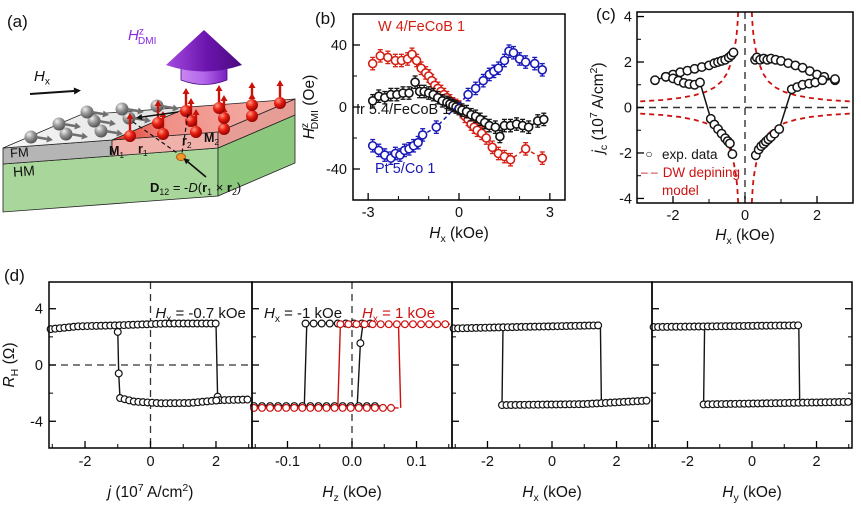 Image resolution: width=861 pixels, height=509 pixels. Describe the element at coordinates (352, 494) in the screenshot. I see `d-xlabel-1: Hz (kOe)` at that location.